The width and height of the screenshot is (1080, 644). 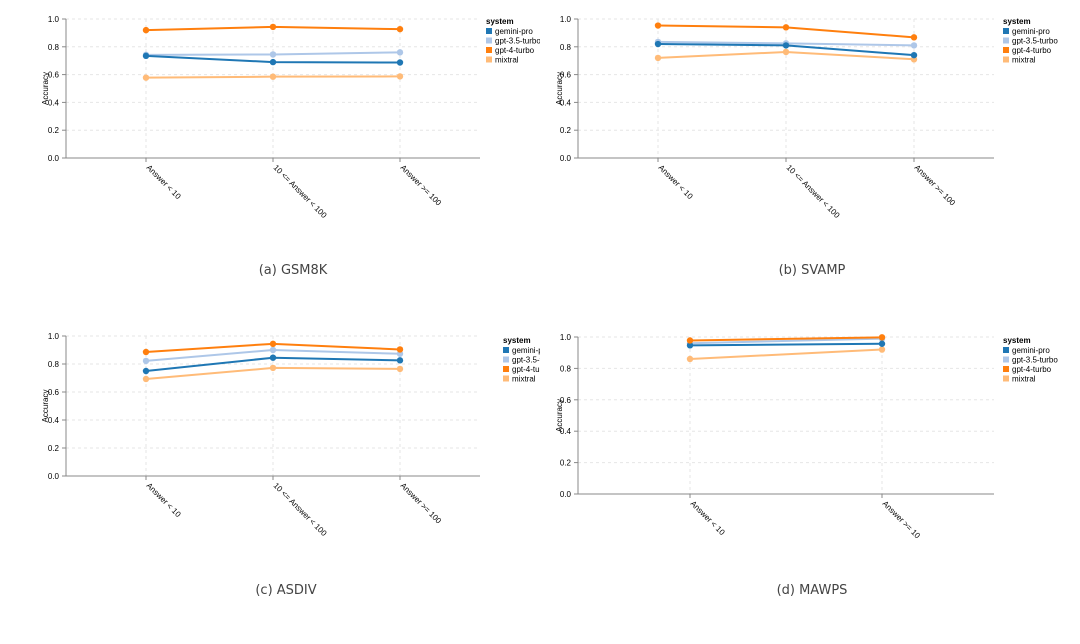 I want to click on chart-caption: (a) GSM8K, so click(x=293, y=270).